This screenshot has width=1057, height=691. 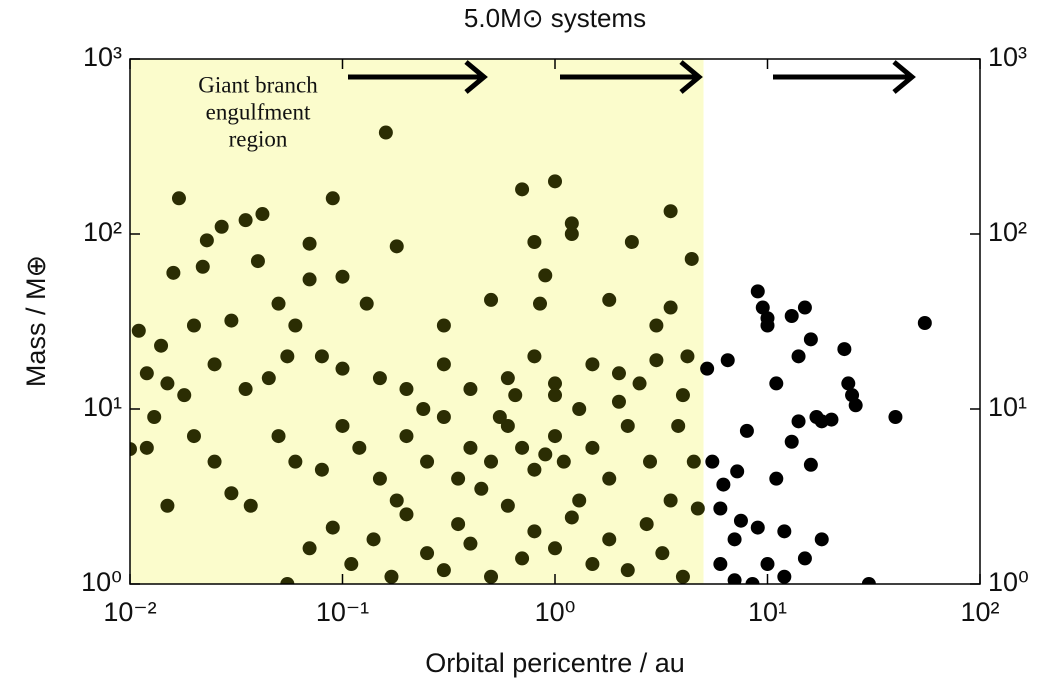 I want to click on x-tick-label: 10⁻¹, so click(x=342, y=612).